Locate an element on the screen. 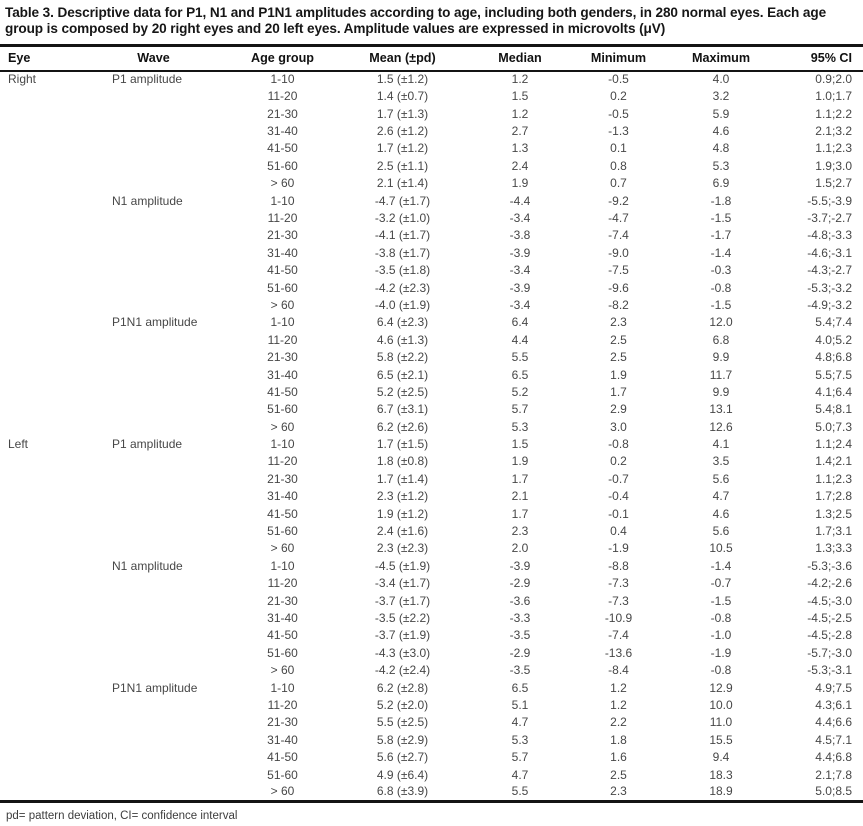  age-group-cell: 1-10 is located at coordinates (282, 200).